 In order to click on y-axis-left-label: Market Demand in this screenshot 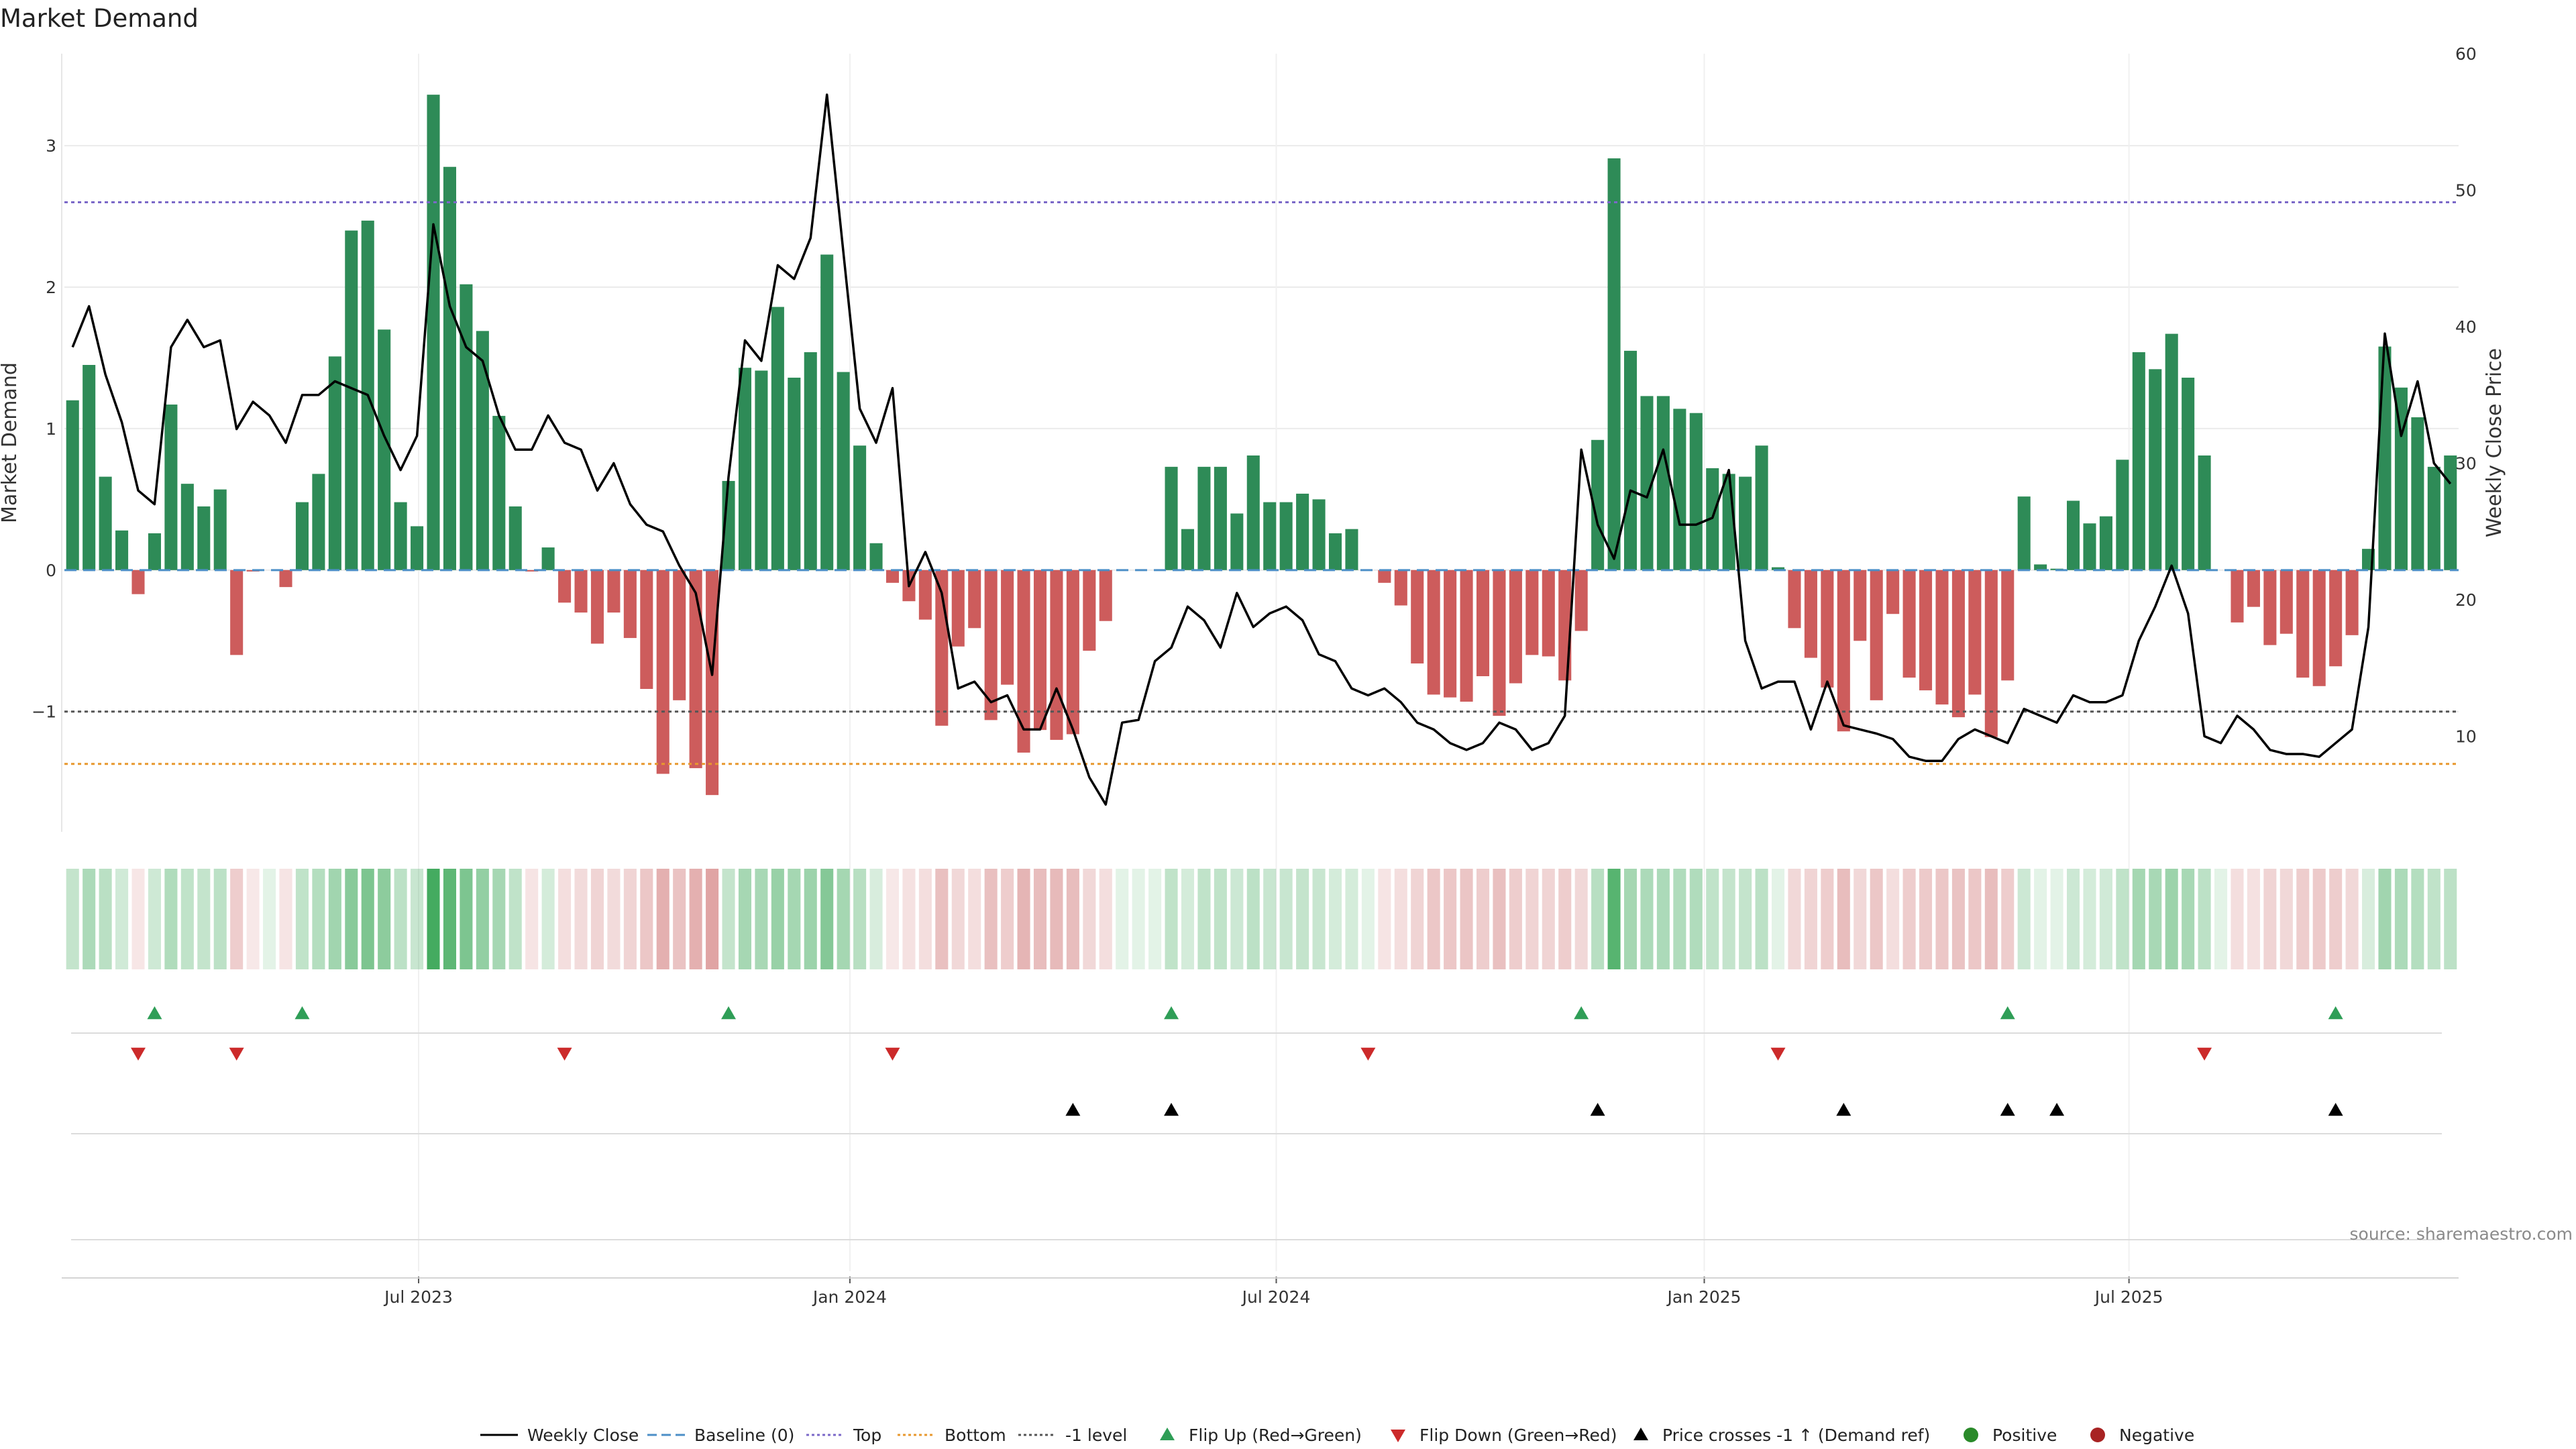, I will do `click(10, 442)`.